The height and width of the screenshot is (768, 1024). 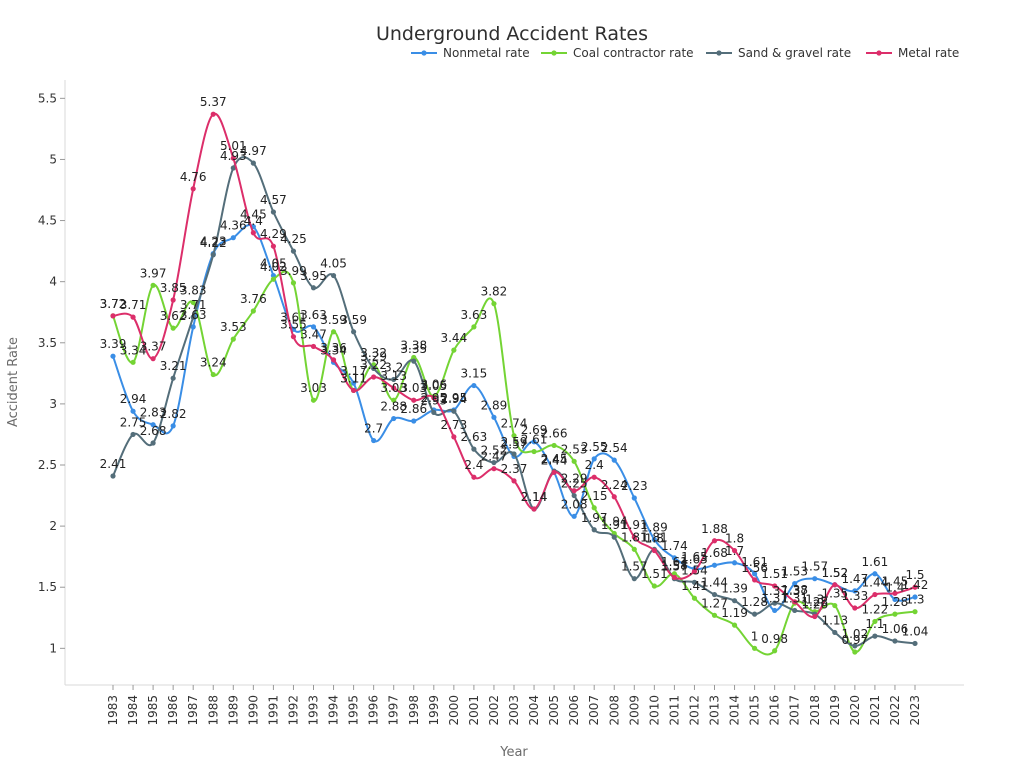 What do you see at coordinates (912, 53) in the screenshot?
I see `legend-item: Metal rate` at bounding box center [912, 53].